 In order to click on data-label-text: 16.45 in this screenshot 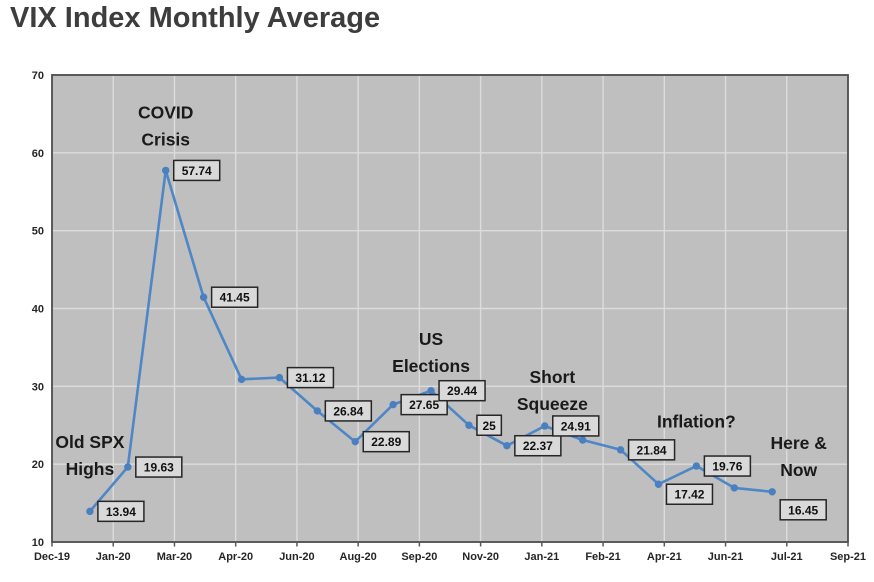, I will do `click(803, 510)`.